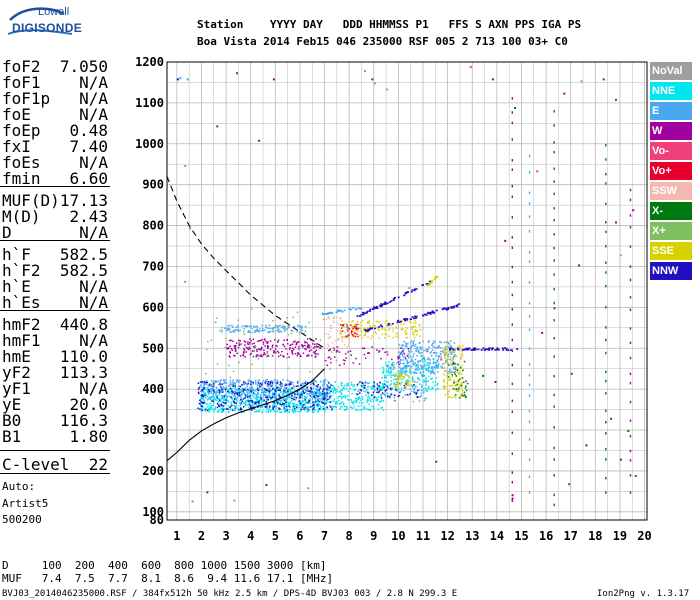 This screenshot has width=700, height=600. What do you see at coordinates (347, 346) in the screenshot?
I see `echo-point-ssw` at bounding box center [347, 346].